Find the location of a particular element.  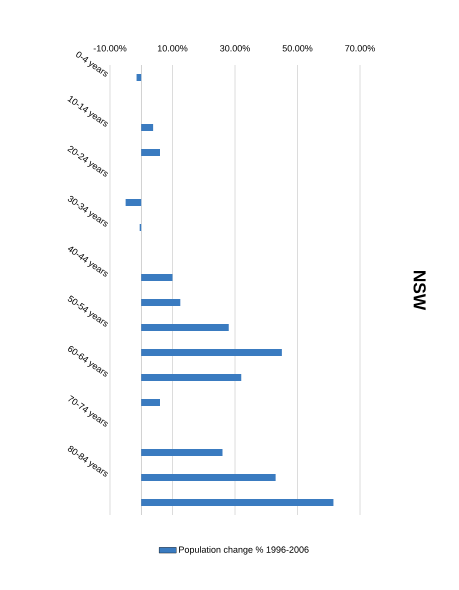

x-tick-label: 70.00% is located at coordinates (360, 48).